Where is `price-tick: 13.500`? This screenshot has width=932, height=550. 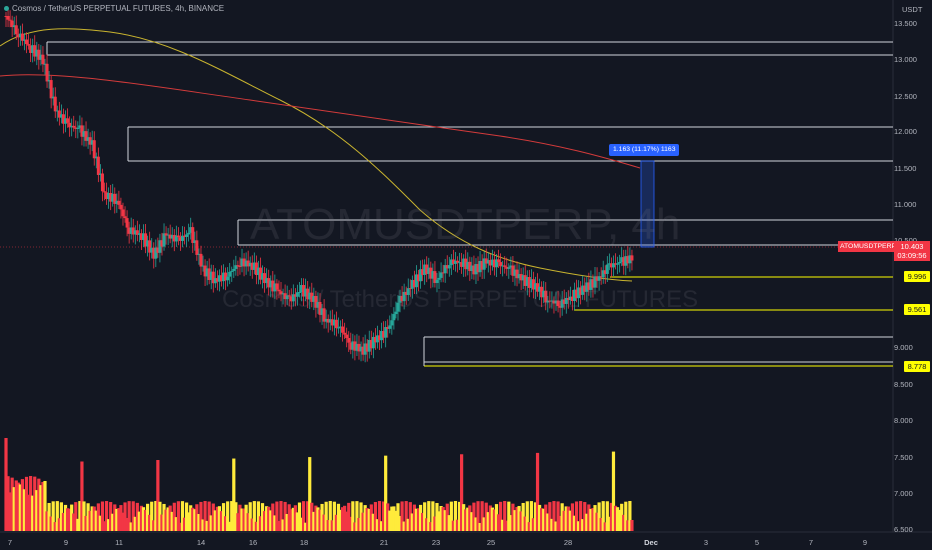 price-tick: 13.500 is located at coordinates (905, 23).